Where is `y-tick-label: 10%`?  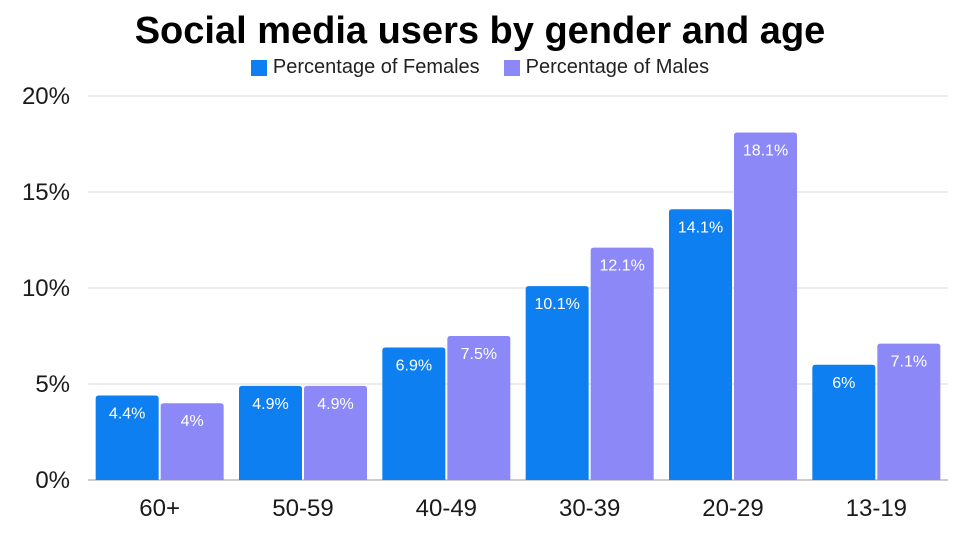 y-tick-label: 10% is located at coordinates (46, 288).